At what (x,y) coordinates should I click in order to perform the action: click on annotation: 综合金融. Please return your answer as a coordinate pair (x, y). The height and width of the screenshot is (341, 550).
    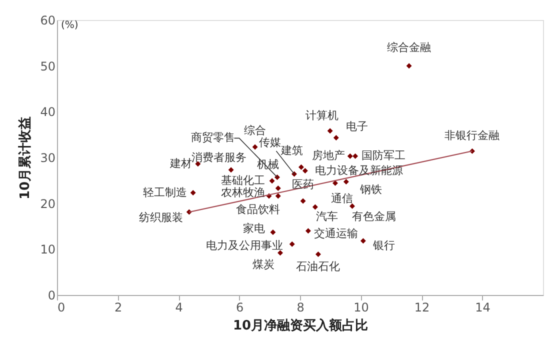
    Looking at the image, I should click on (409, 47).